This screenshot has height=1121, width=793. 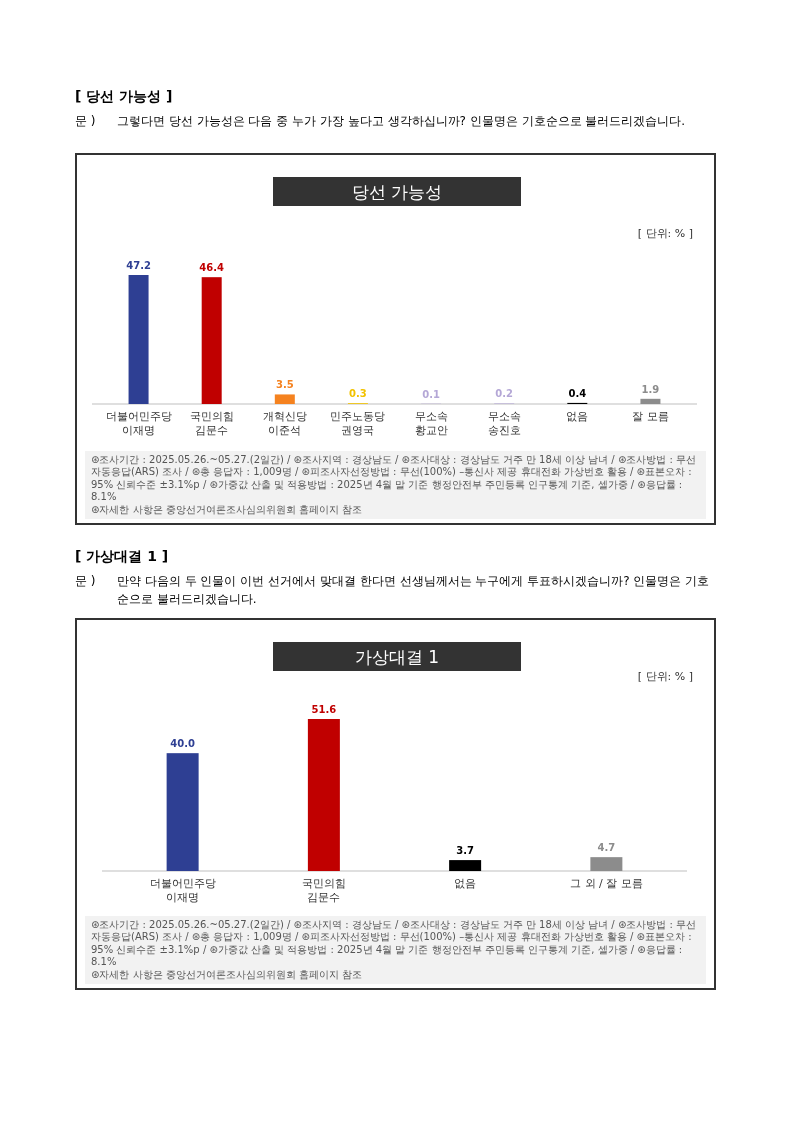 What do you see at coordinates (182, 744) in the screenshot?
I see `data-label: 40.0` at bounding box center [182, 744].